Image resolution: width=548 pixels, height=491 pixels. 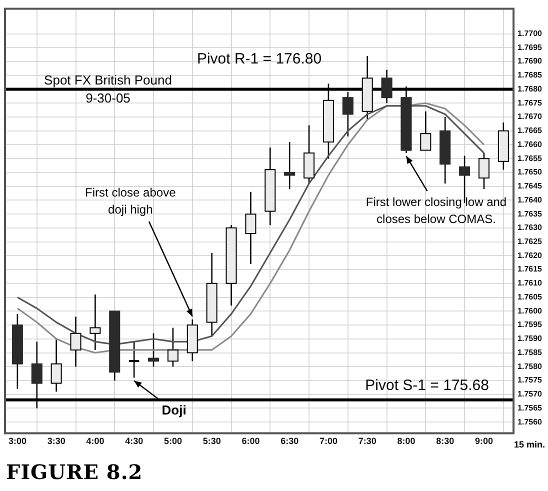 I want to click on x-tick-label: 3:30, so click(x=56, y=441).